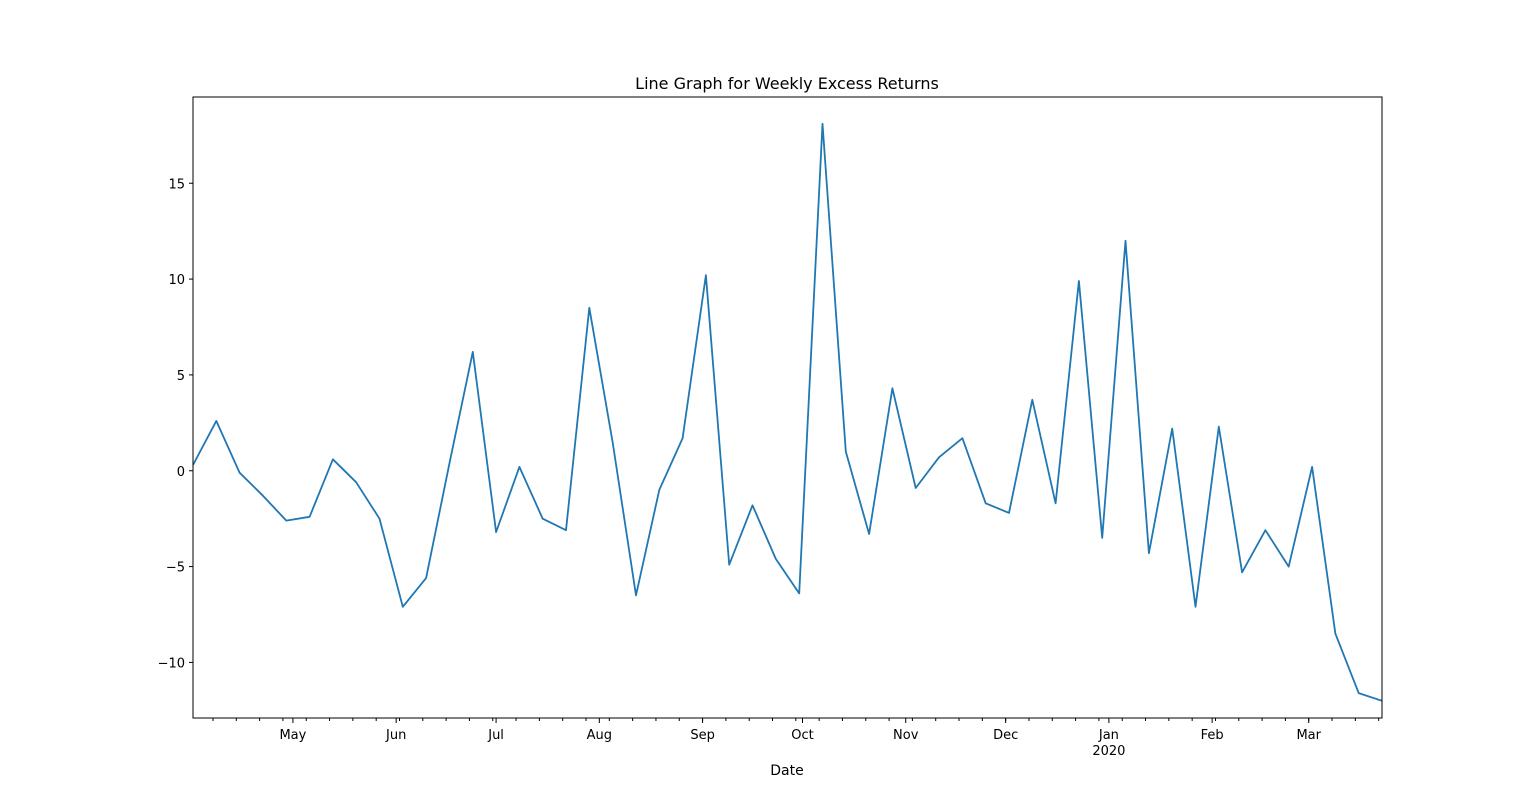 The image size is (1536, 807). Describe the element at coordinates (599, 735) in the screenshot. I see `x-tick-label: Aug` at that location.